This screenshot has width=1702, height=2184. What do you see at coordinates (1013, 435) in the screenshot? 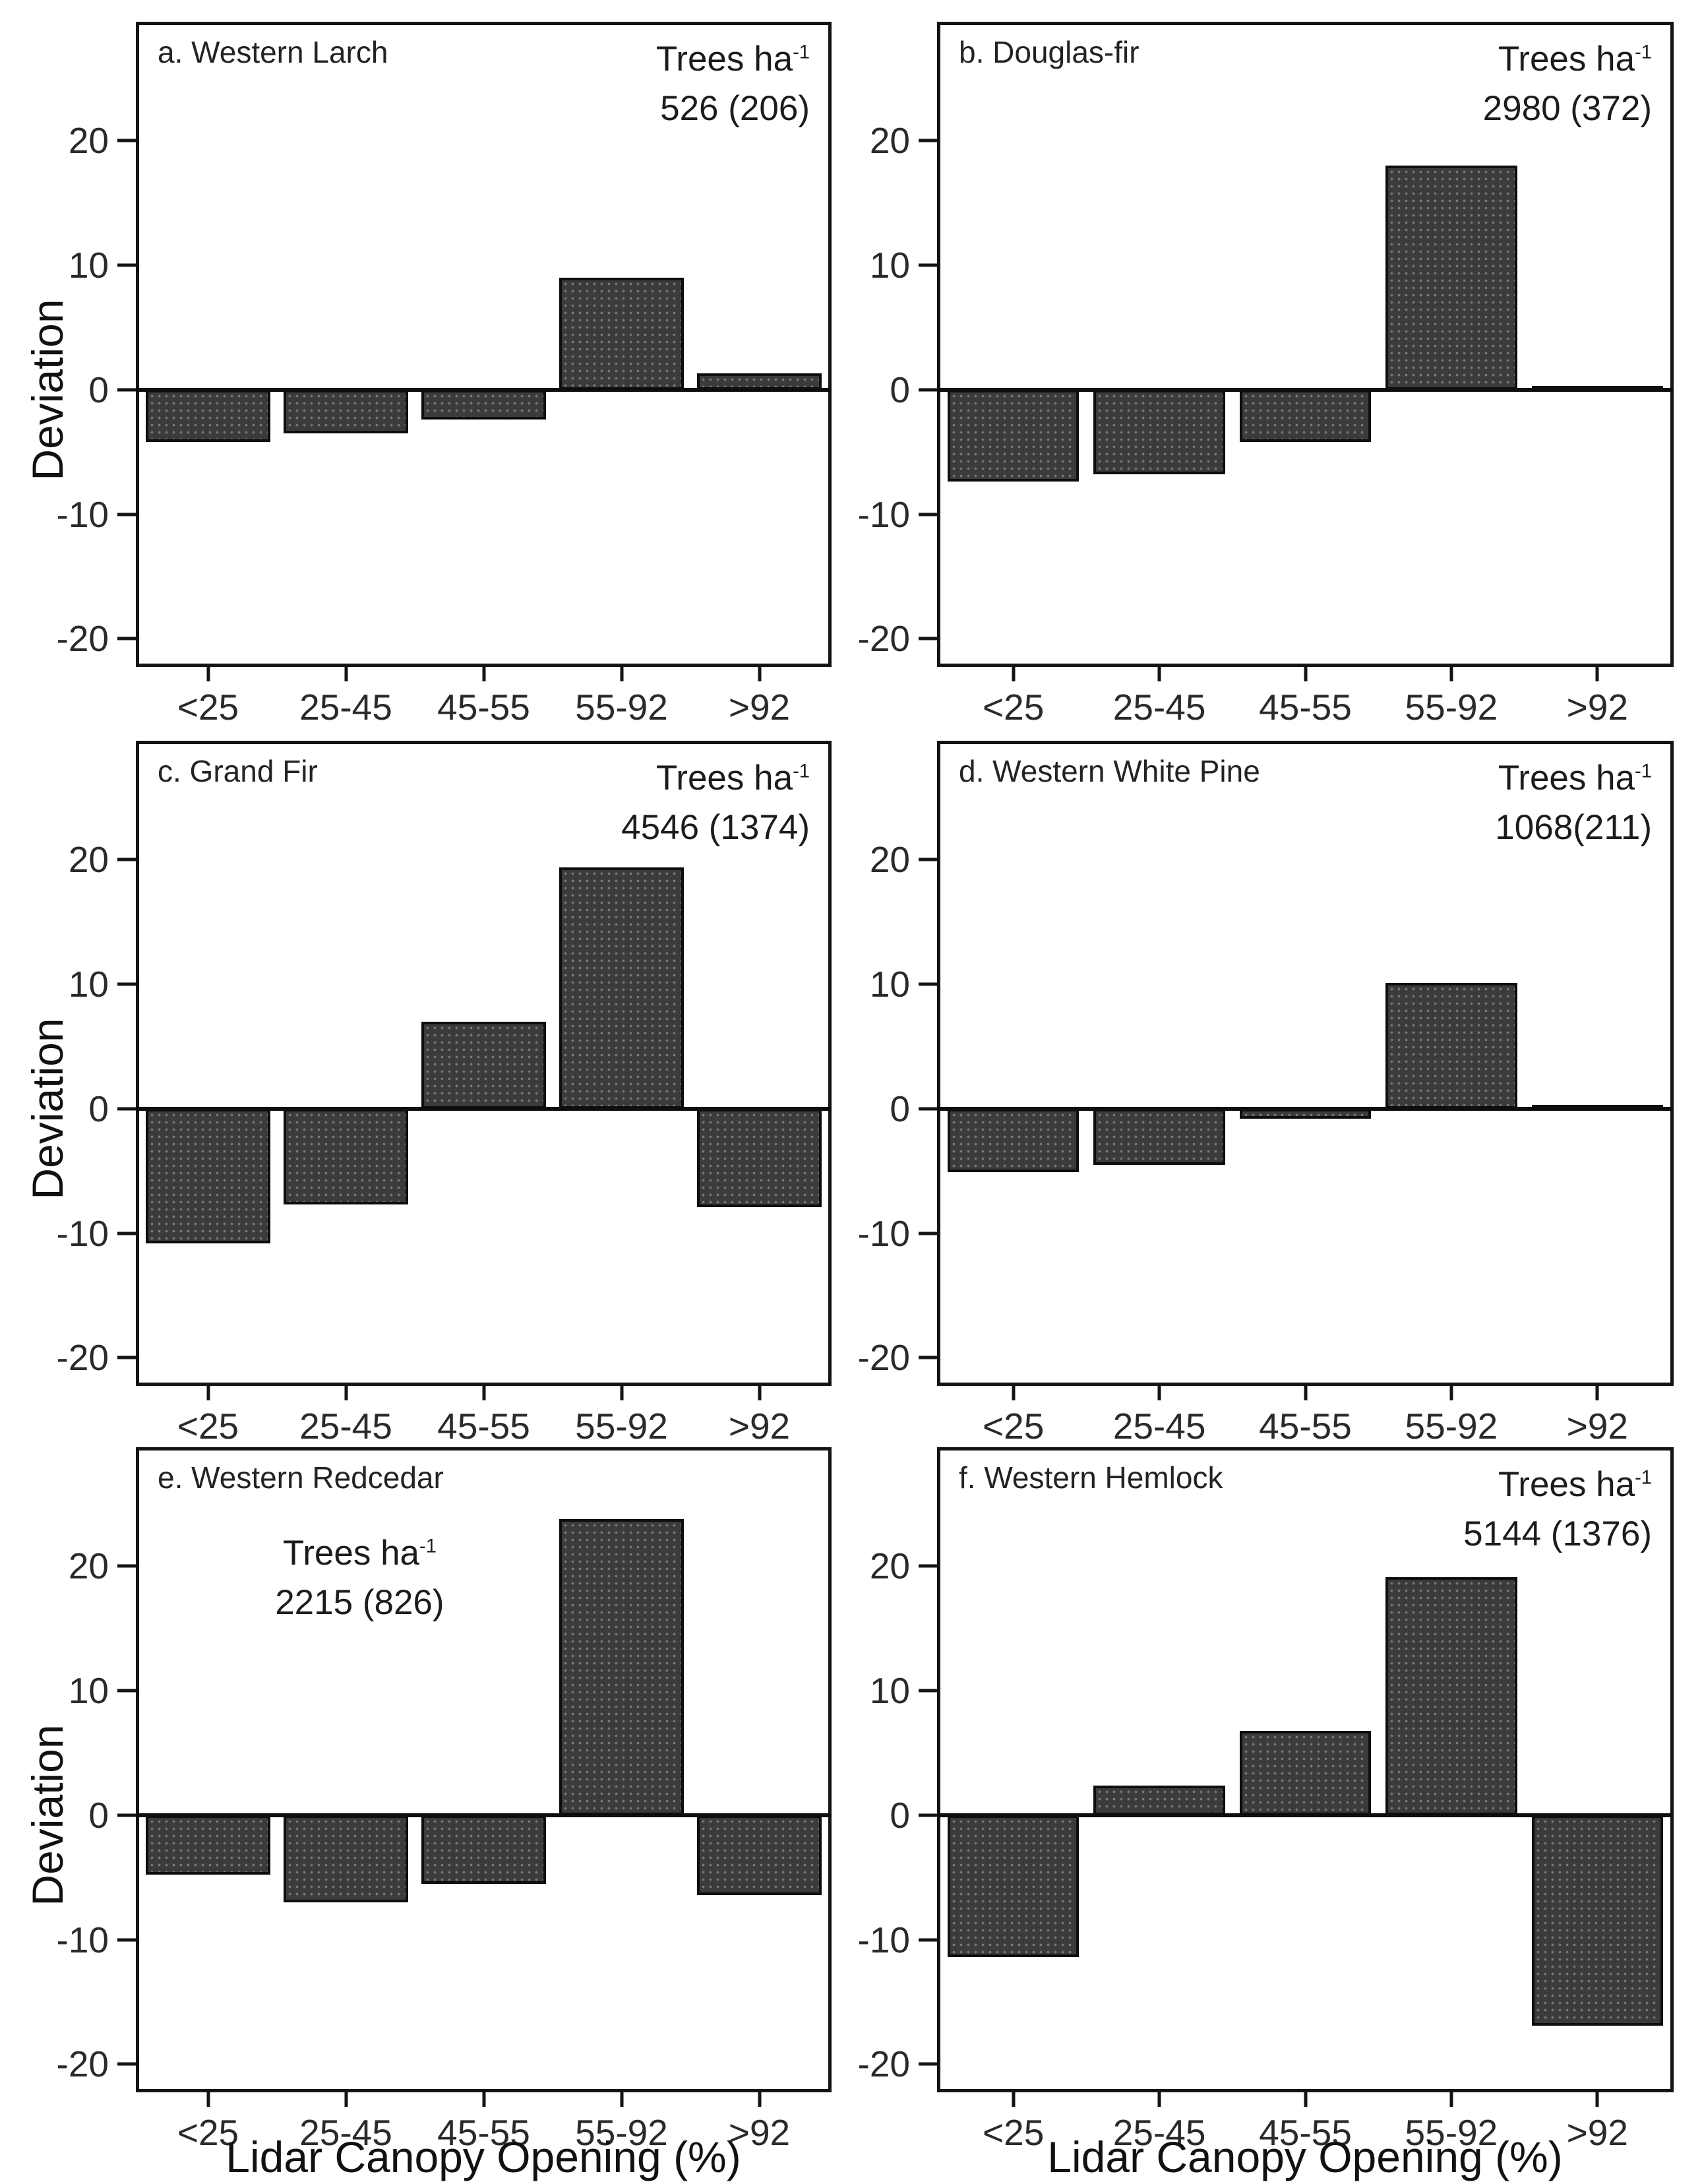
I see `bar-b-<25` at bounding box center [1013, 435].